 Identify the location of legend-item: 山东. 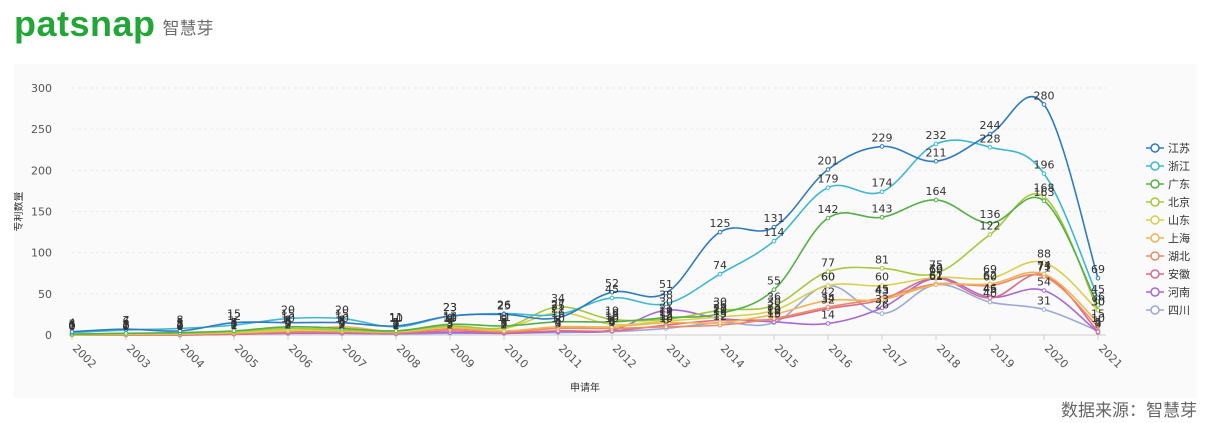
(1168, 220).